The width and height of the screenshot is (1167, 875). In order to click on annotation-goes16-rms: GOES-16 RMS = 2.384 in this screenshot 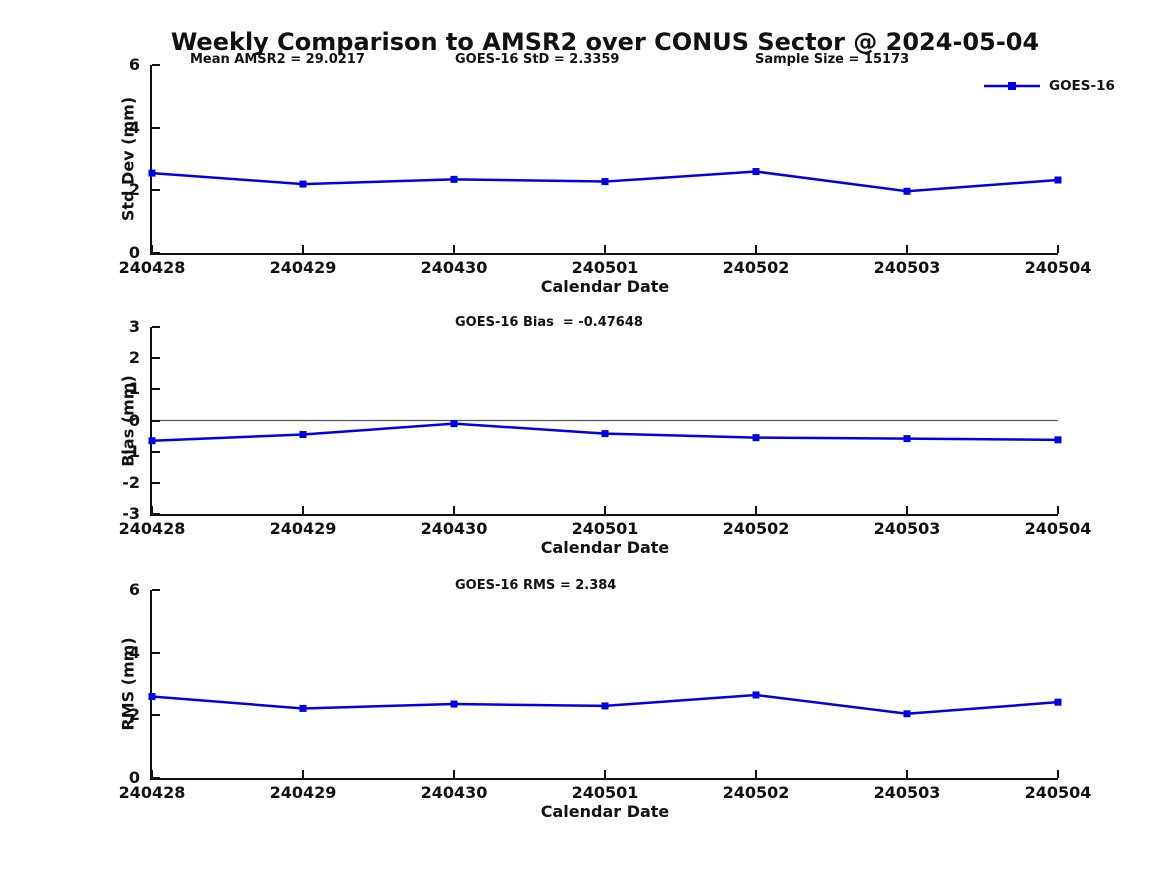, I will do `click(536, 585)`.